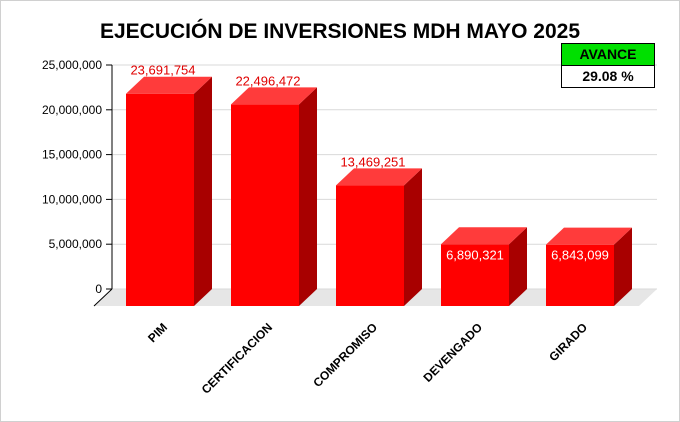 The width and height of the screenshot is (680, 422). What do you see at coordinates (340, 31) in the screenshot?
I see `chart-title: EJECUCIÓN DE INVERSIONES MDH MAYO 2025` at bounding box center [340, 31].